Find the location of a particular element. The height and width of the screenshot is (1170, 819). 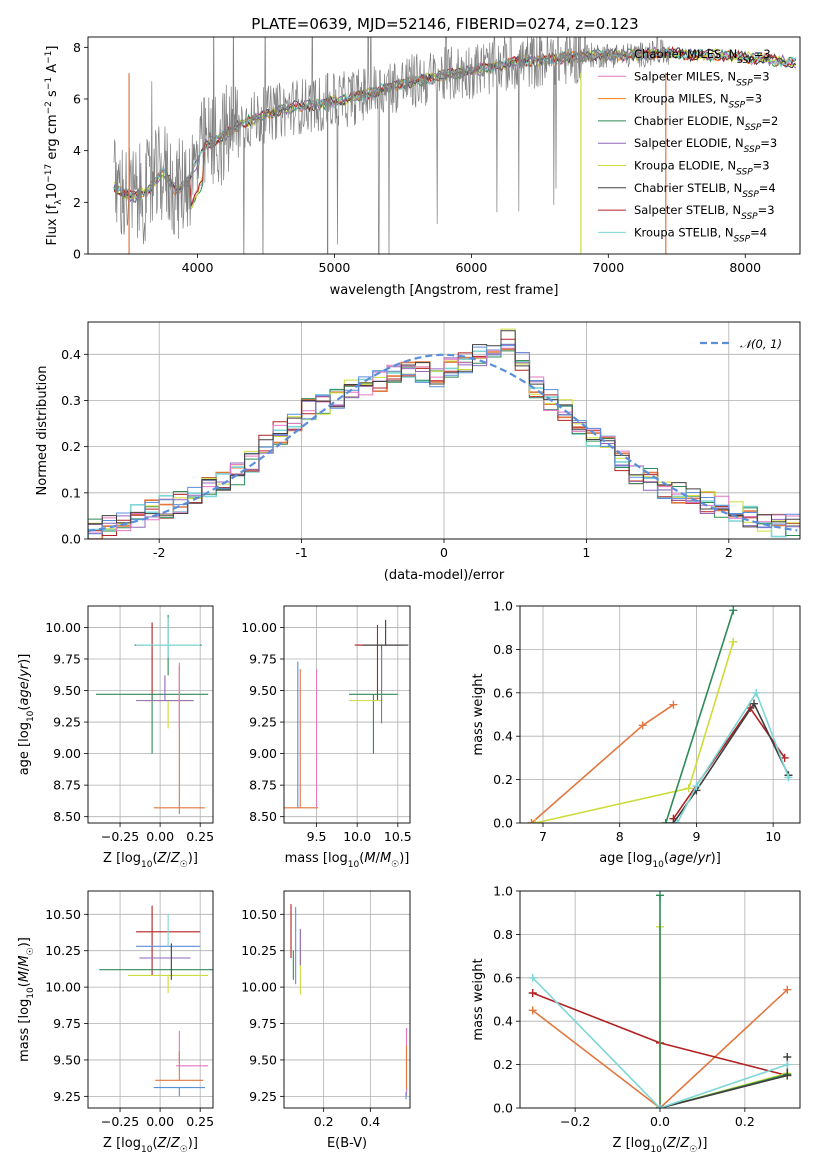

y-tick-label: 10.50 is located at coordinates (259, 914).